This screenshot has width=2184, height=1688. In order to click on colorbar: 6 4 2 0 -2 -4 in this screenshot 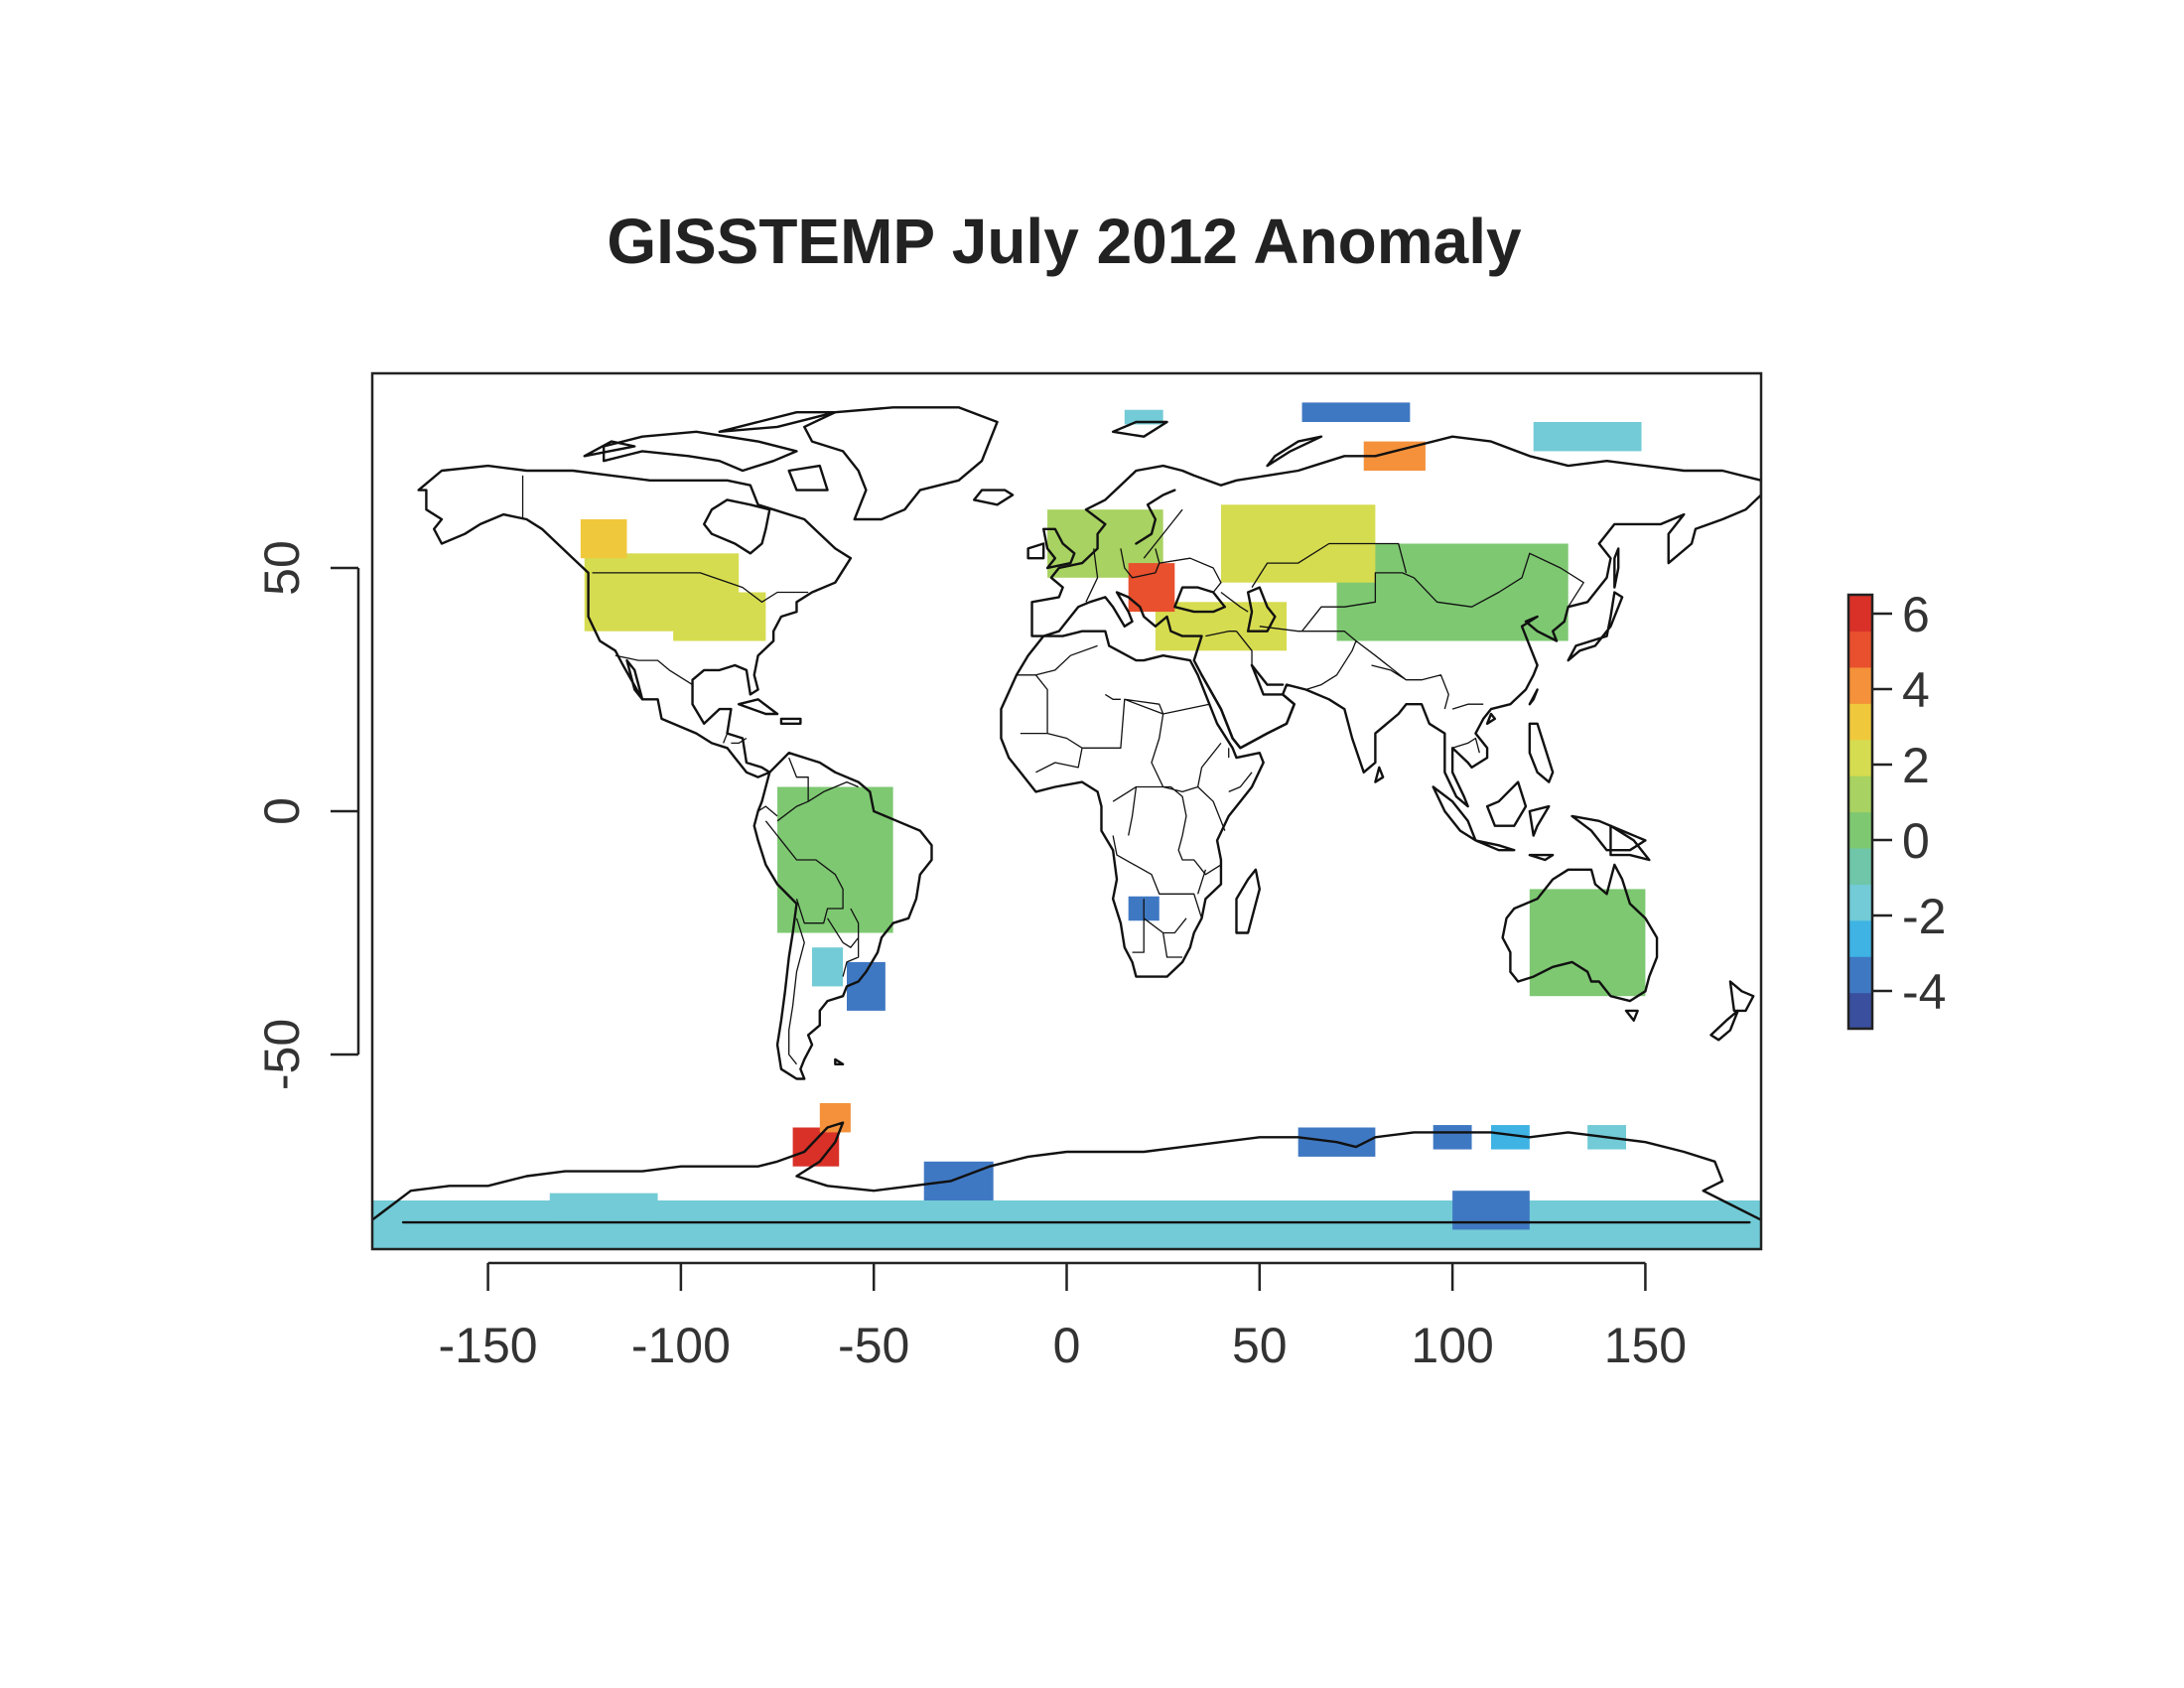, I will do `click(1896, 809)`.